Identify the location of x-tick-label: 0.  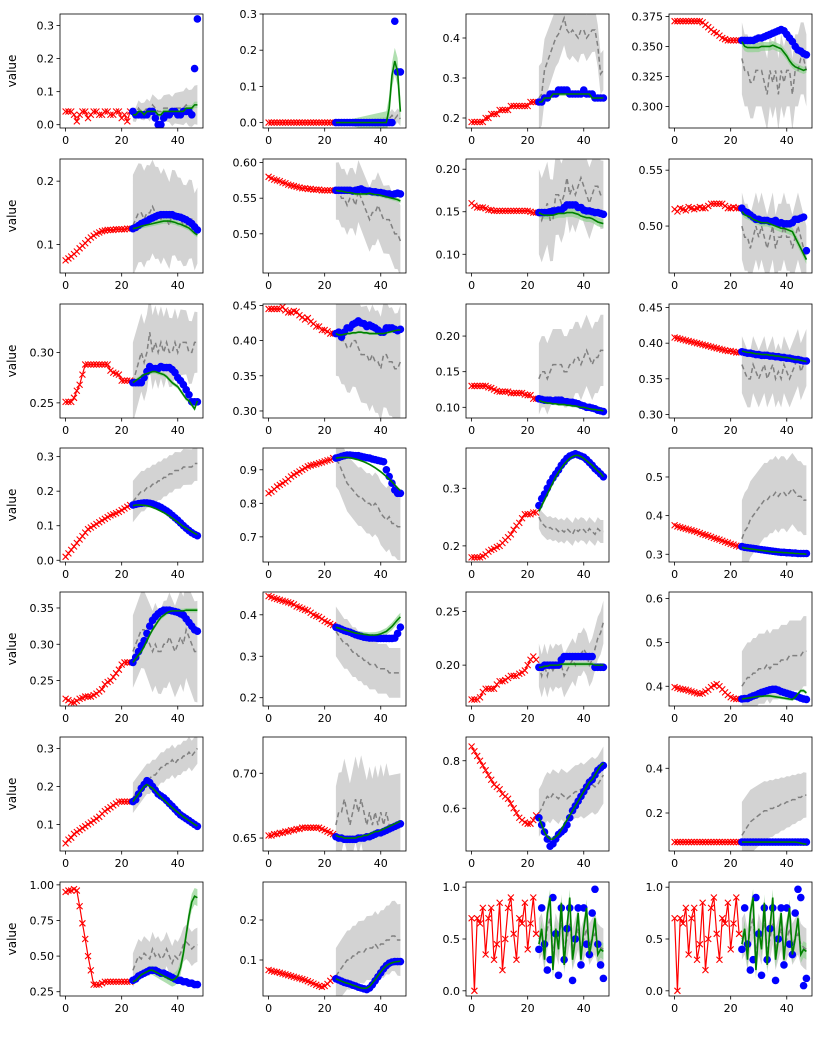
(674, 140).